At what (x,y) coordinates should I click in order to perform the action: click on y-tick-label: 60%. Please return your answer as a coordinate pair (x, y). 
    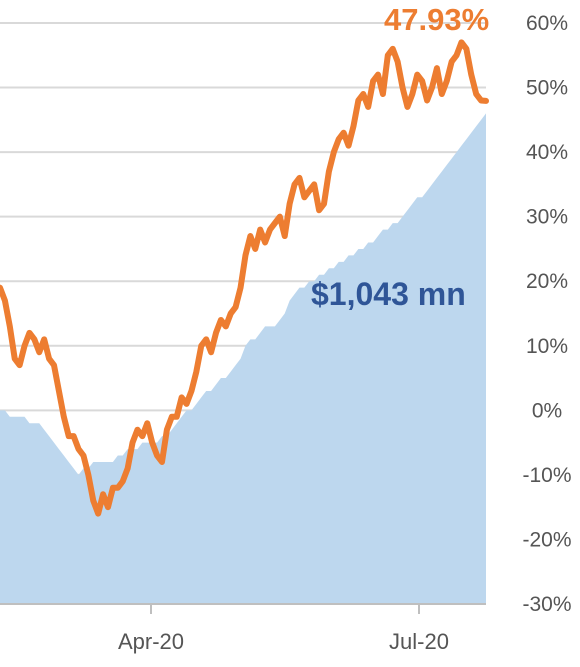
    Looking at the image, I should click on (547, 23).